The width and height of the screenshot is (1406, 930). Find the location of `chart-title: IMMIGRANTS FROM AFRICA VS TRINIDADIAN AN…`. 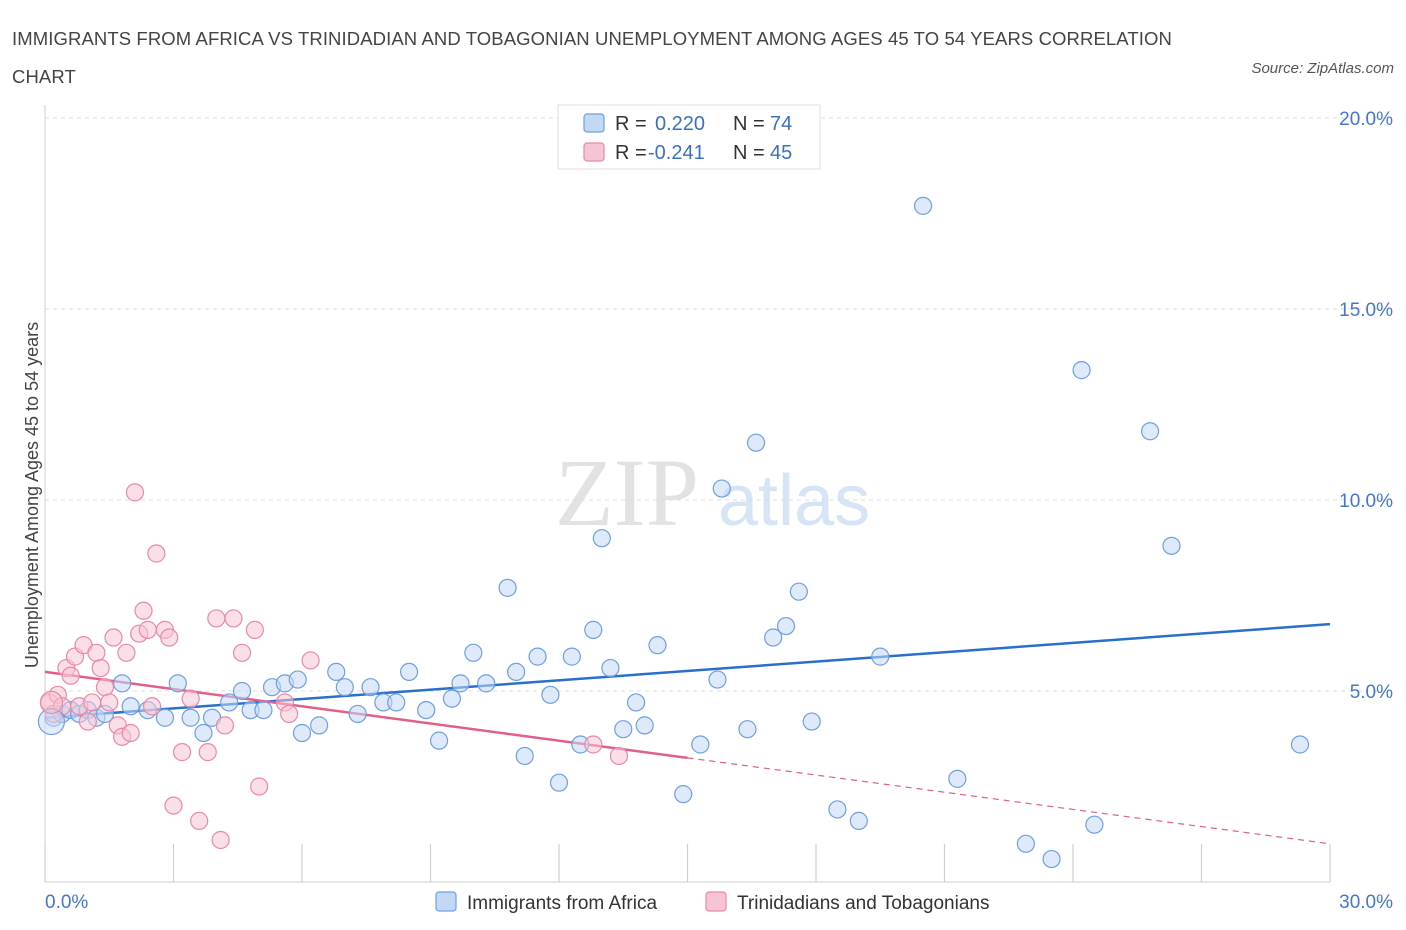

chart-title: IMMIGRANTS FROM AFRICA VS TRINIDADIAN AN… is located at coordinates (592, 57).